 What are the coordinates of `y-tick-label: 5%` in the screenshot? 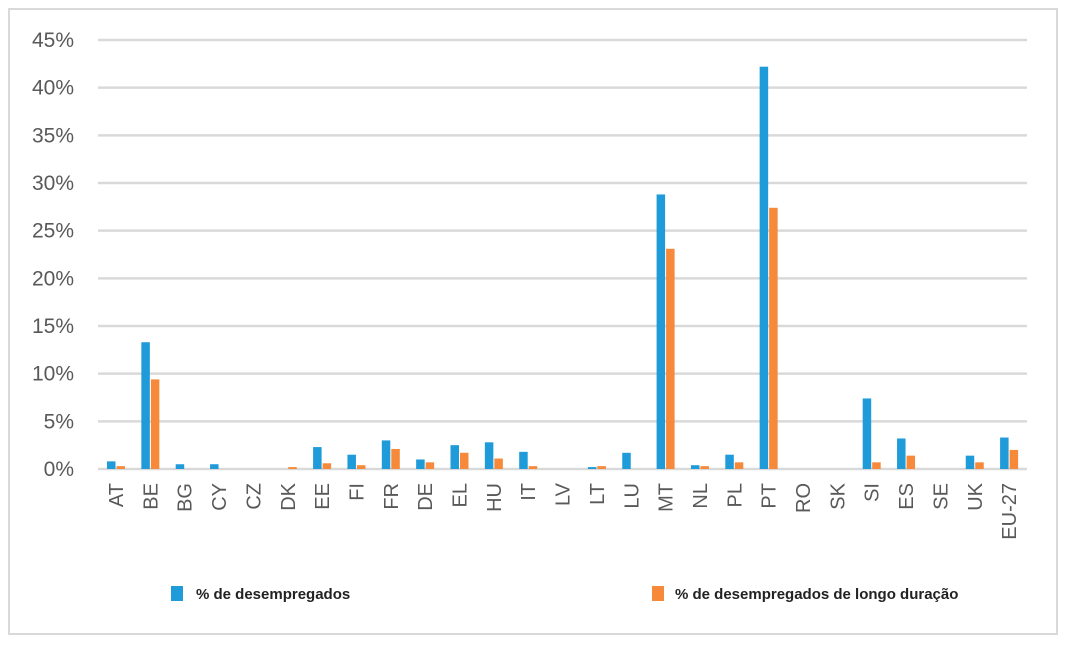 It's located at (59, 421).